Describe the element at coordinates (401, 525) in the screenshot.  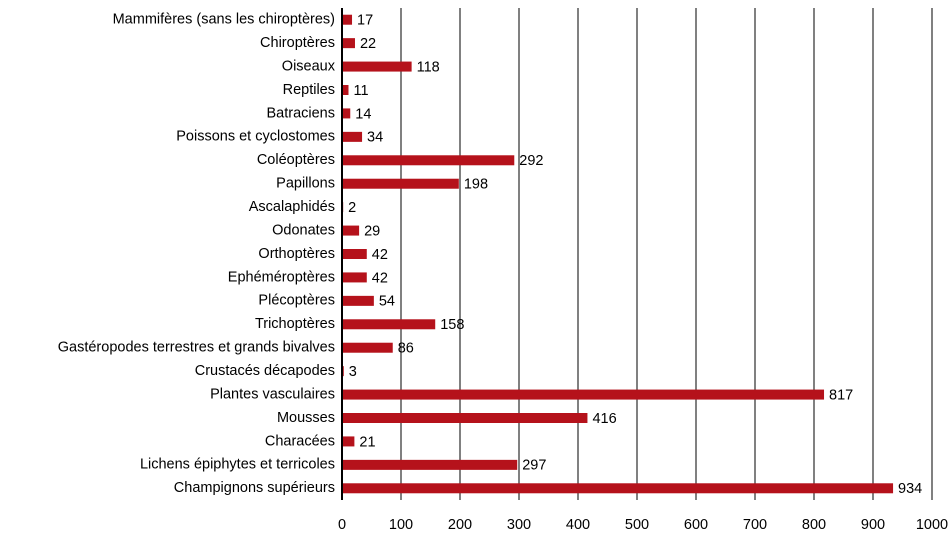
I see `x-tick-label: 100` at that location.